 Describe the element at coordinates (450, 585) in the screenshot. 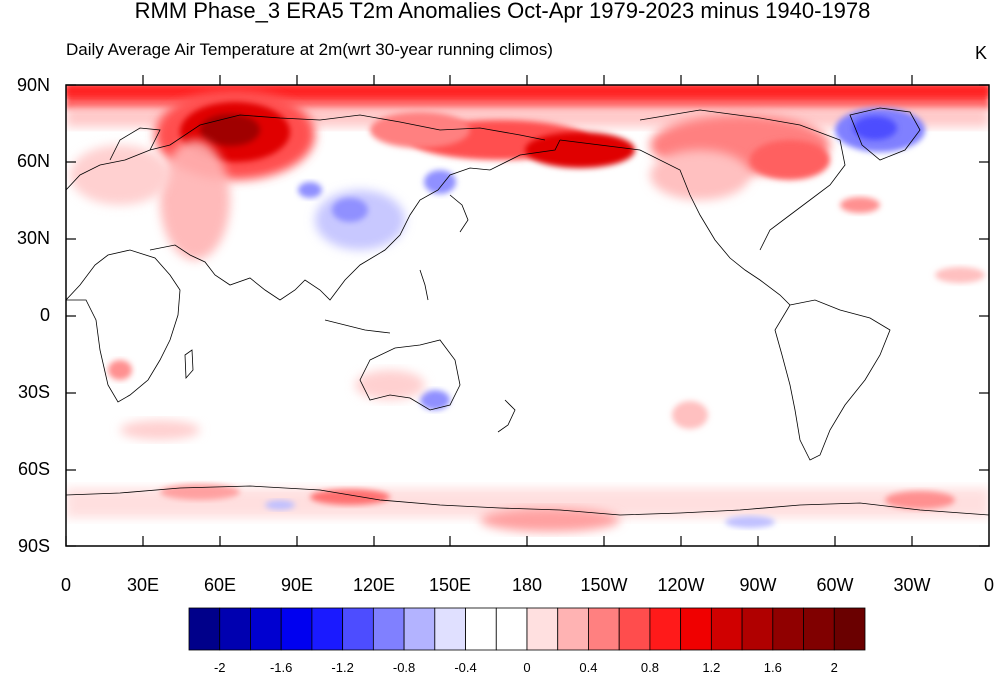

I see `lon-label-150e: 150E` at that location.